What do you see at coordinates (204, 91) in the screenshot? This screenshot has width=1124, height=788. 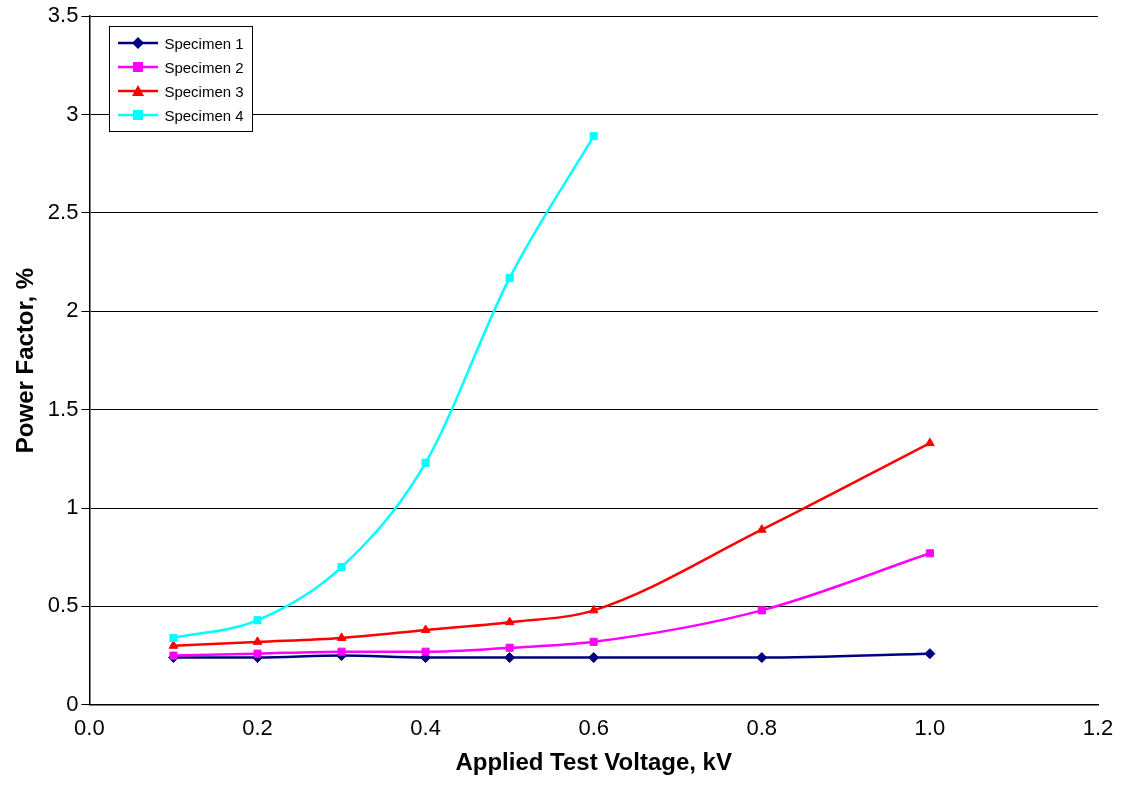 I see `legend-label: Specimen 3` at bounding box center [204, 91].